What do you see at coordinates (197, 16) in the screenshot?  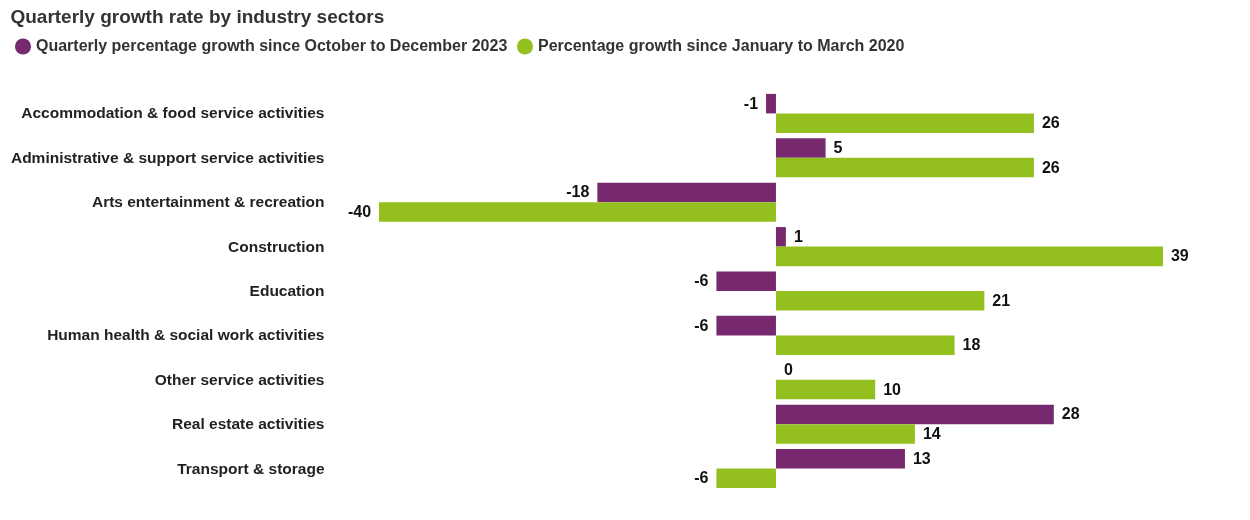 I see `text: Quarterly growth rate by industry sectors` at bounding box center [197, 16].